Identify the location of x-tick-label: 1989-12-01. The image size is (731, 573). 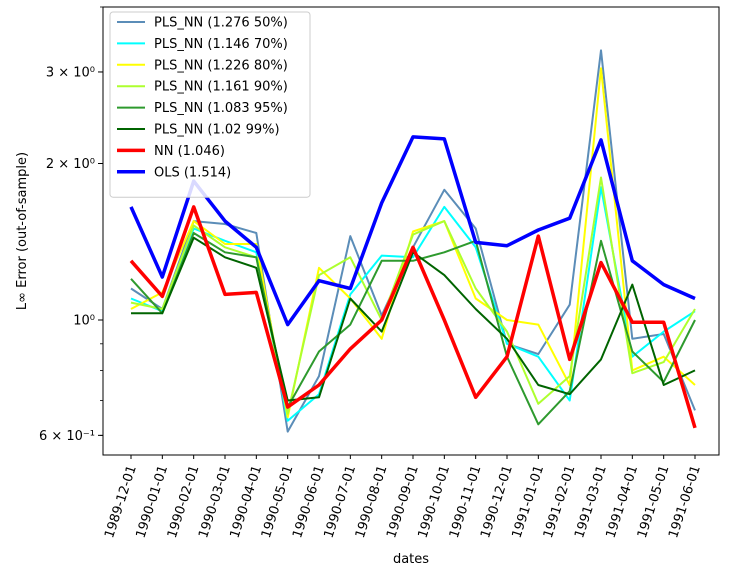
(121, 502).